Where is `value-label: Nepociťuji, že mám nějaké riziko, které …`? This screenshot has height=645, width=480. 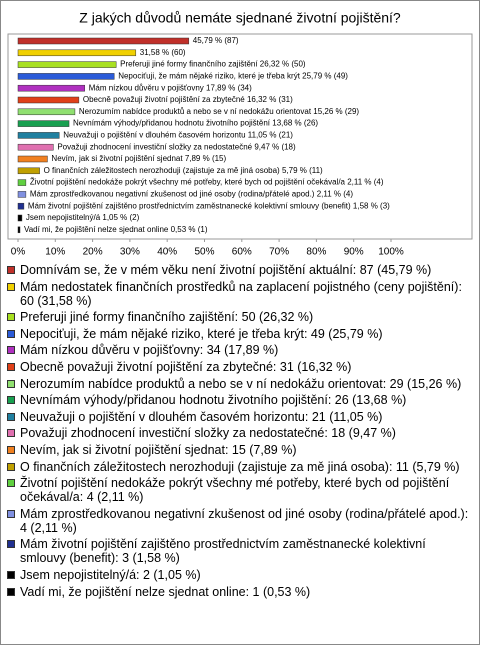
value-label: Nepociťuji, že mám nějaké riziko, které … is located at coordinates (233, 76).